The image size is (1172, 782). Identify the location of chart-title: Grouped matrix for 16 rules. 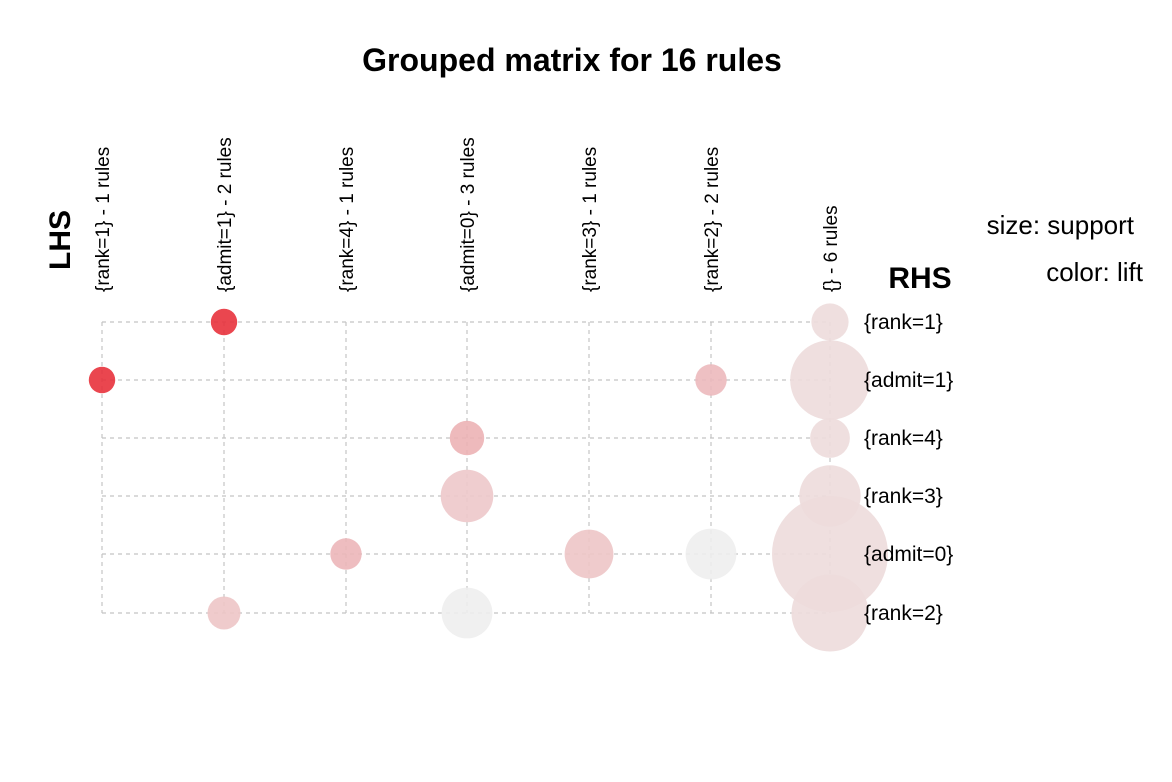
(572, 60).